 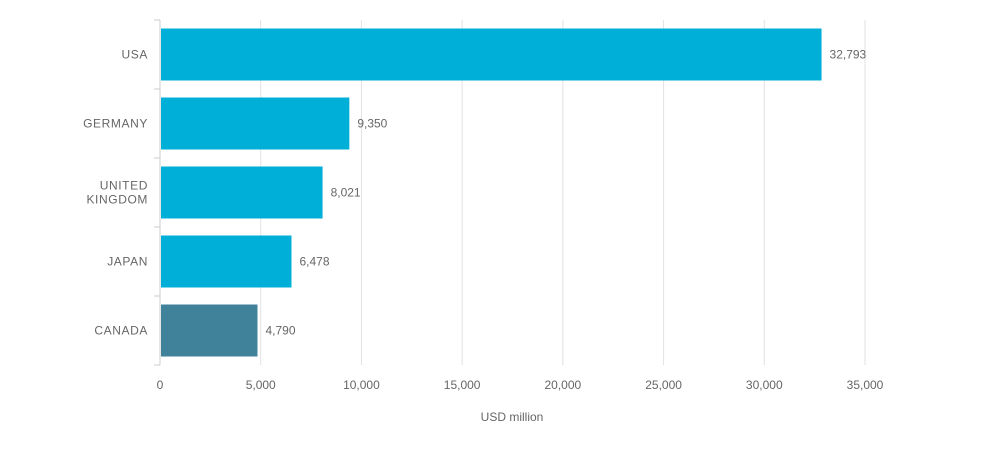 I want to click on category-label: UNITED, so click(x=124, y=186).